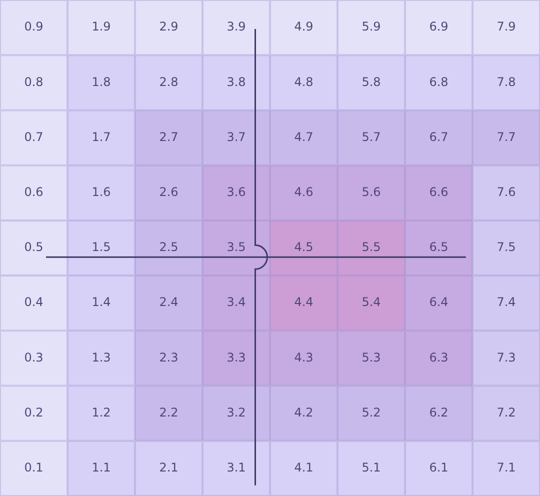 The height and width of the screenshot is (496, 540). I want to click on data-label: 2.3, so click(168, 357).